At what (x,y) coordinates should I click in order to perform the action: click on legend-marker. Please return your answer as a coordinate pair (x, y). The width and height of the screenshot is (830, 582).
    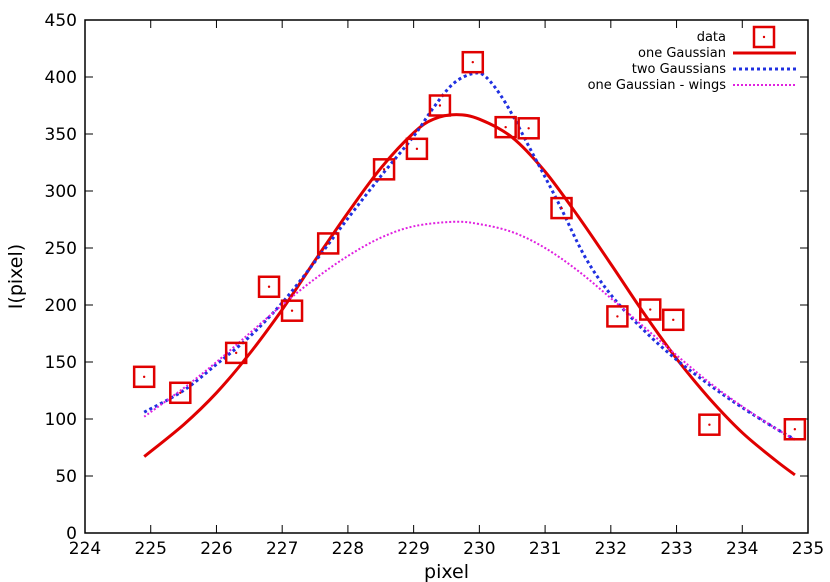
    Looking at the image, I should click on (764, 37).